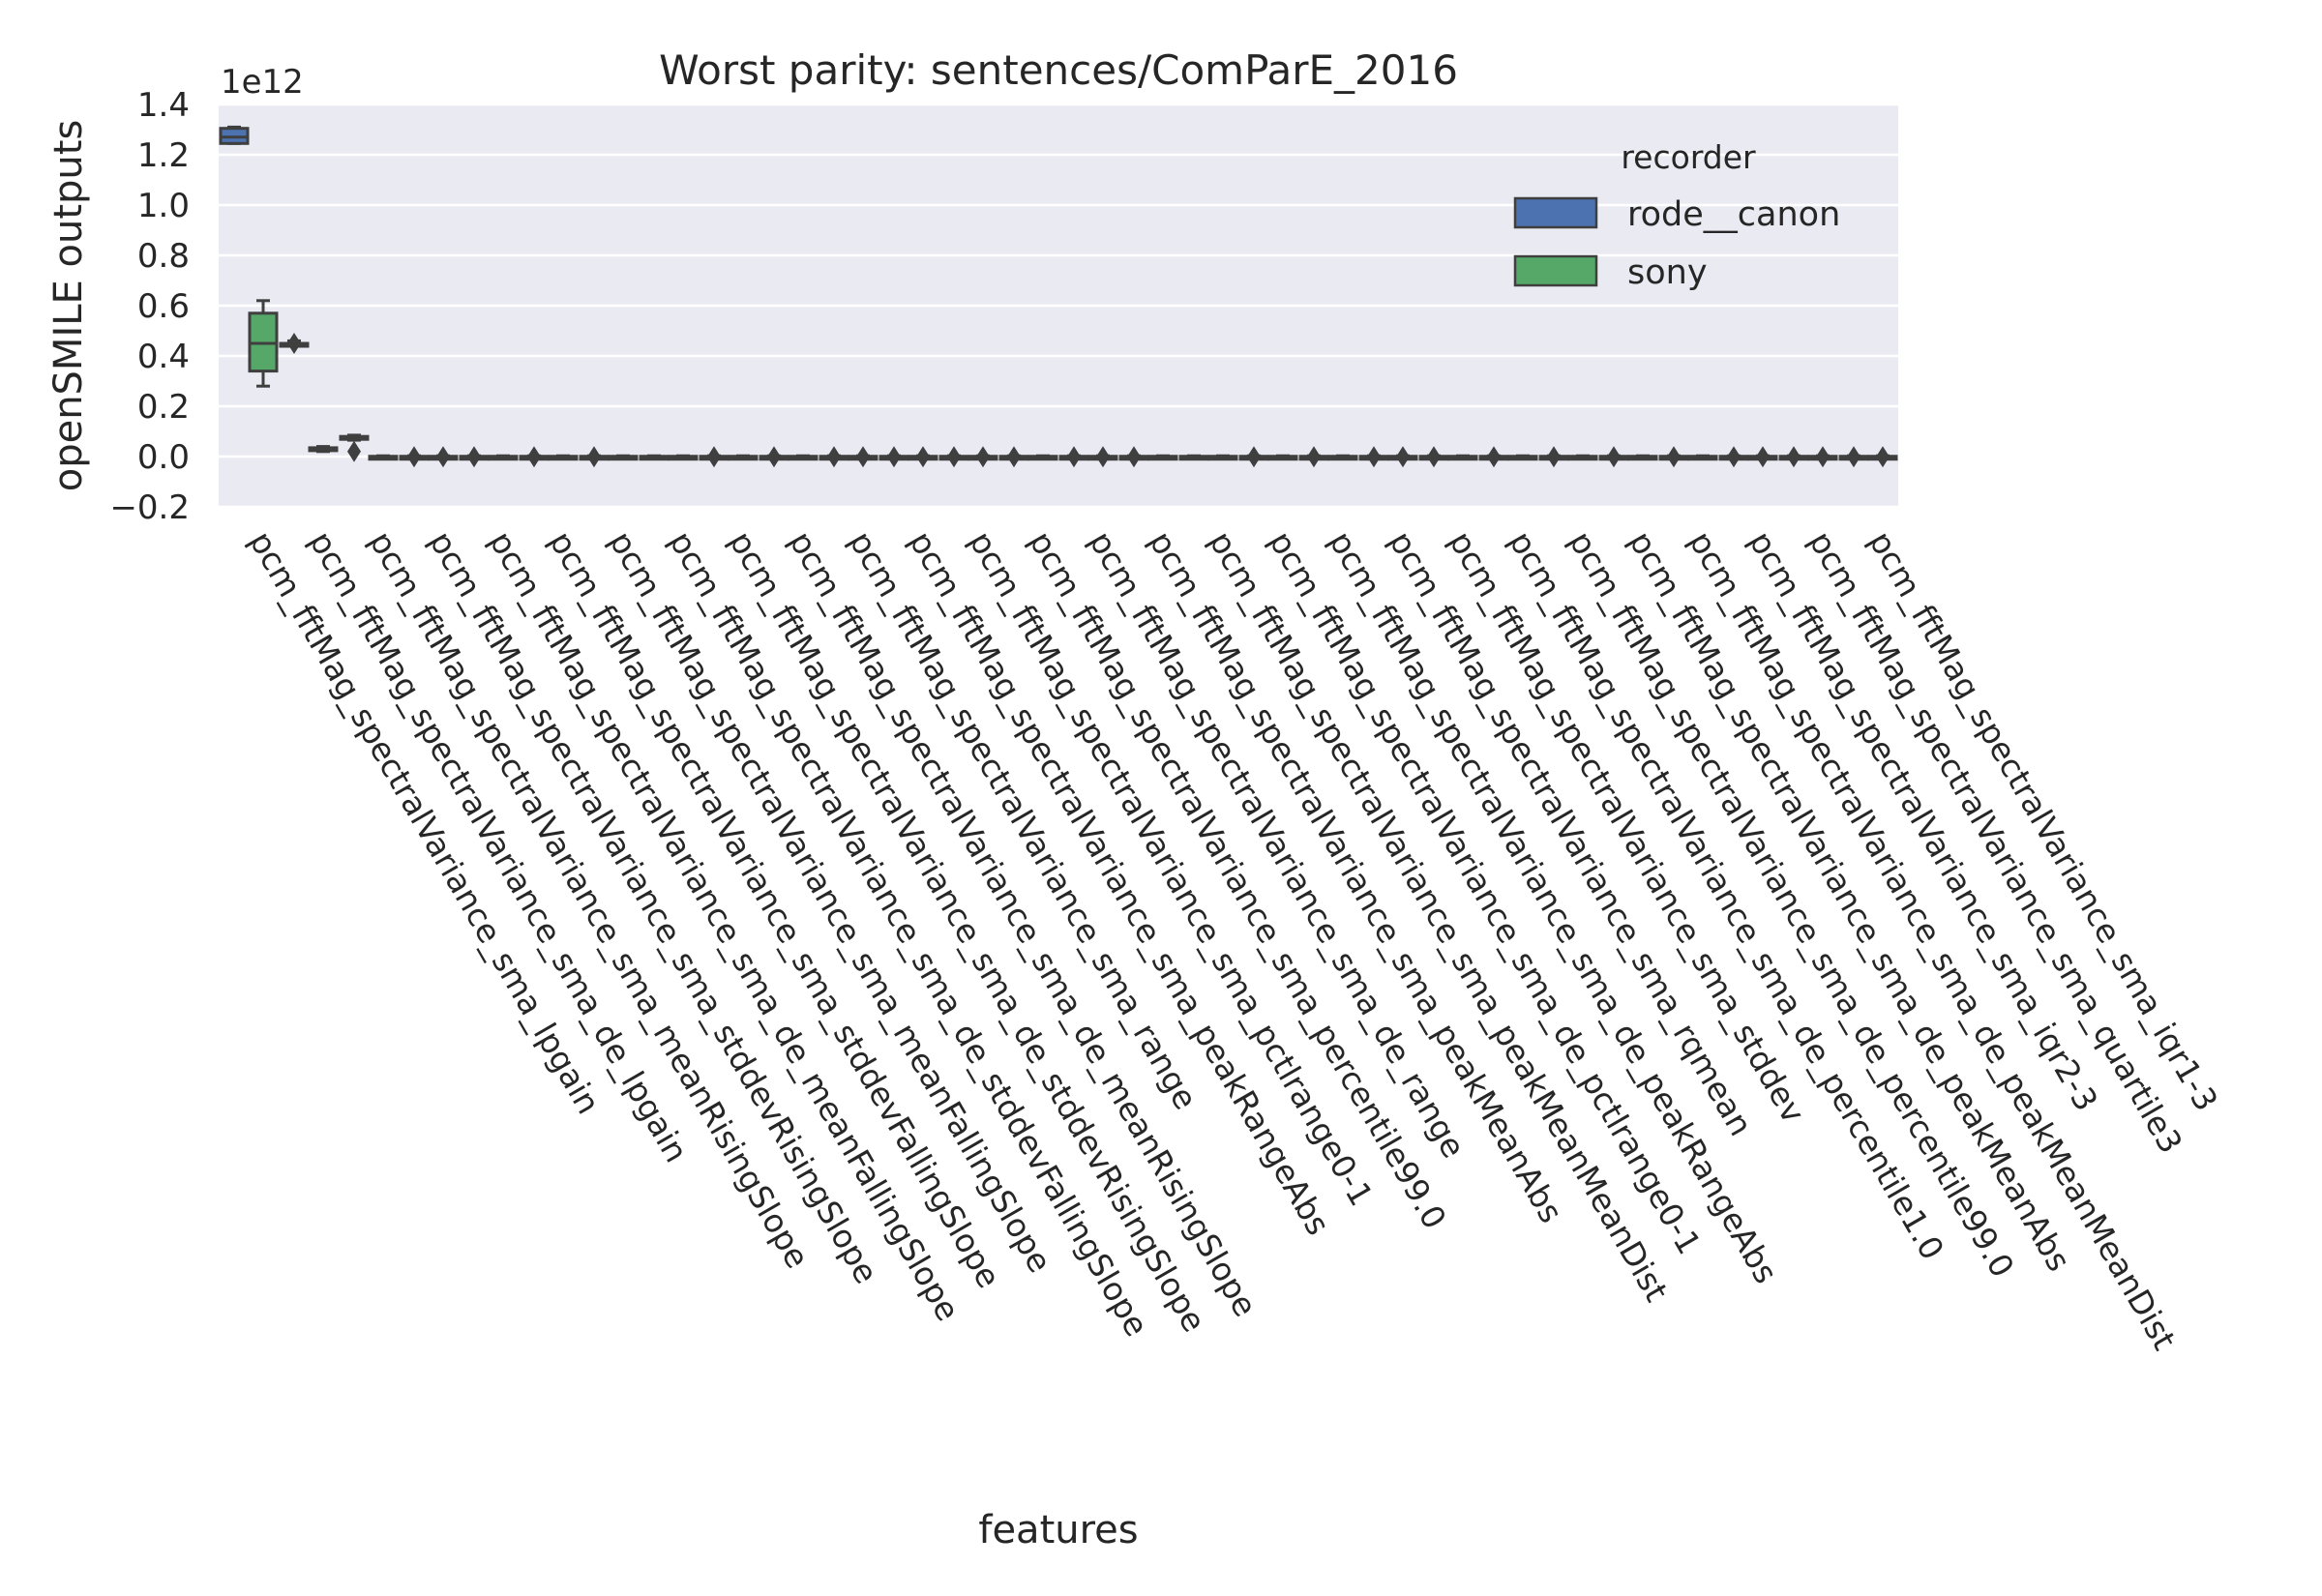 Image resolution: width=2322 pixels, height=1596 pixels. What do you see at coordinates (163, 457) in the screenshot?
I see `y-tick-label: 0.0` at bounding box center [163, 457].